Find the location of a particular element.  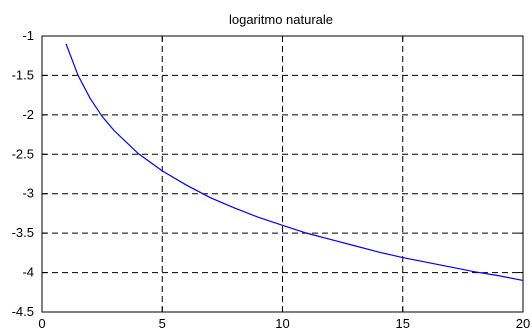

y-tick-label: -4.5 is located at coordinates (23, 311).